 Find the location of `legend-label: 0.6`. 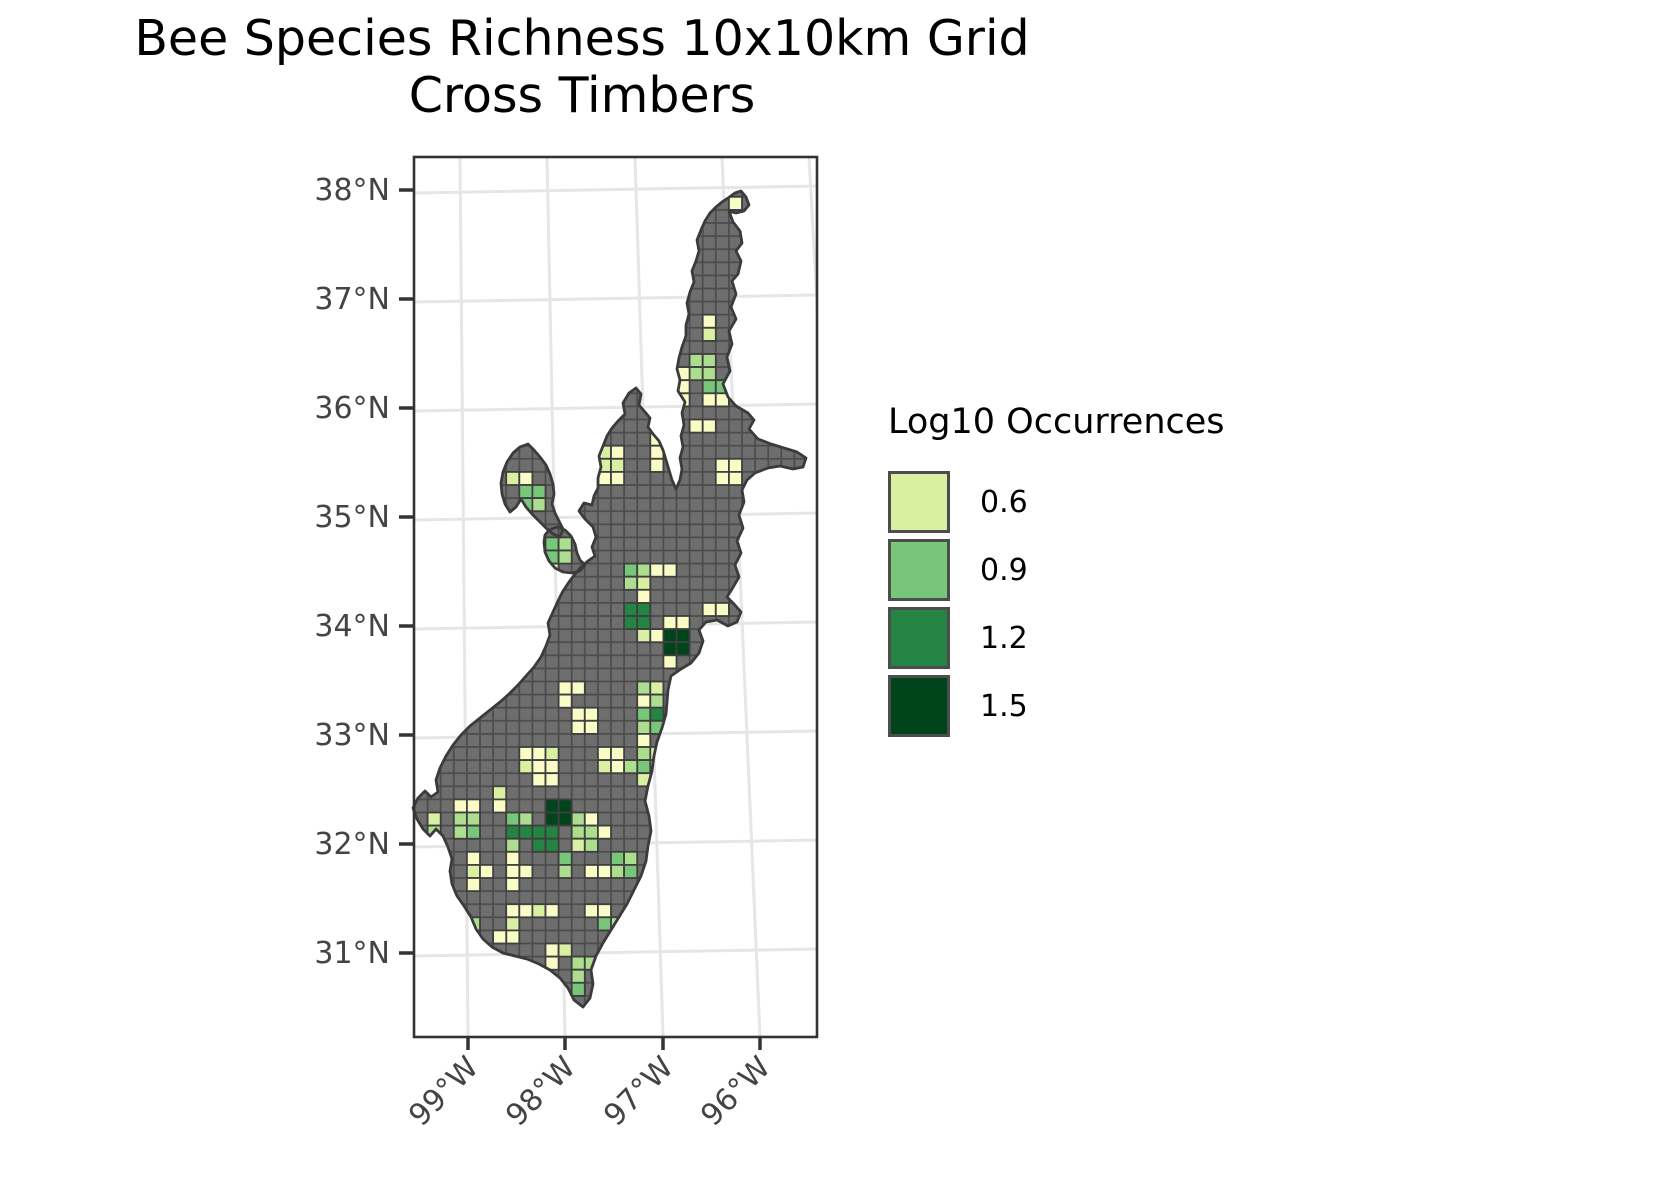

legend-label: 0.6 is located at coordinates (1004, 502).